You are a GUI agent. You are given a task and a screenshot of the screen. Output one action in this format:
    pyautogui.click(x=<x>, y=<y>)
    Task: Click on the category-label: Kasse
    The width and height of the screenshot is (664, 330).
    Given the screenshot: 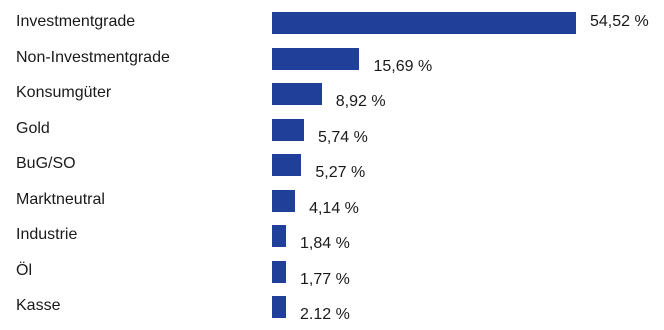 What is the action you would take?
    pyautogui.click(x=38, y=305)
    